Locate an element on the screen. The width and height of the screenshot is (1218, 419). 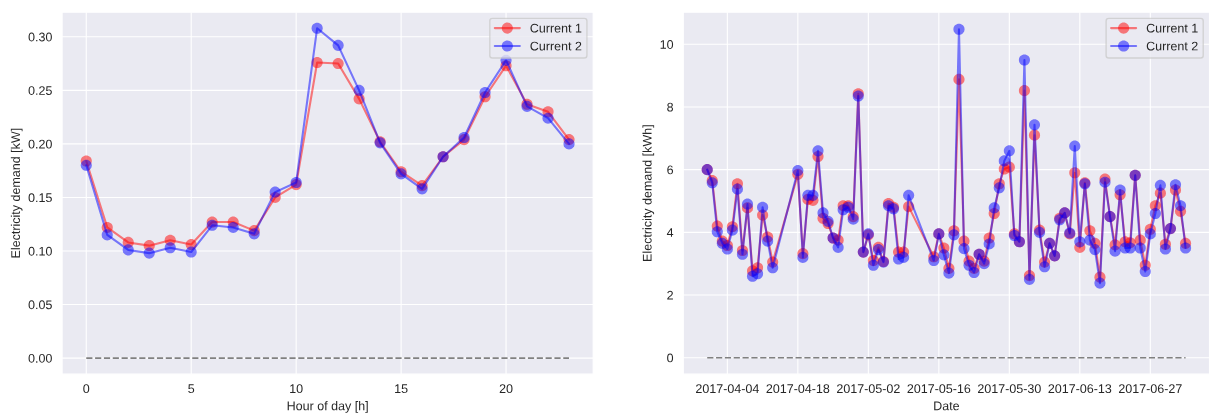
x-tick-label: 2017-04-18 is located at coordinates (798, 389).